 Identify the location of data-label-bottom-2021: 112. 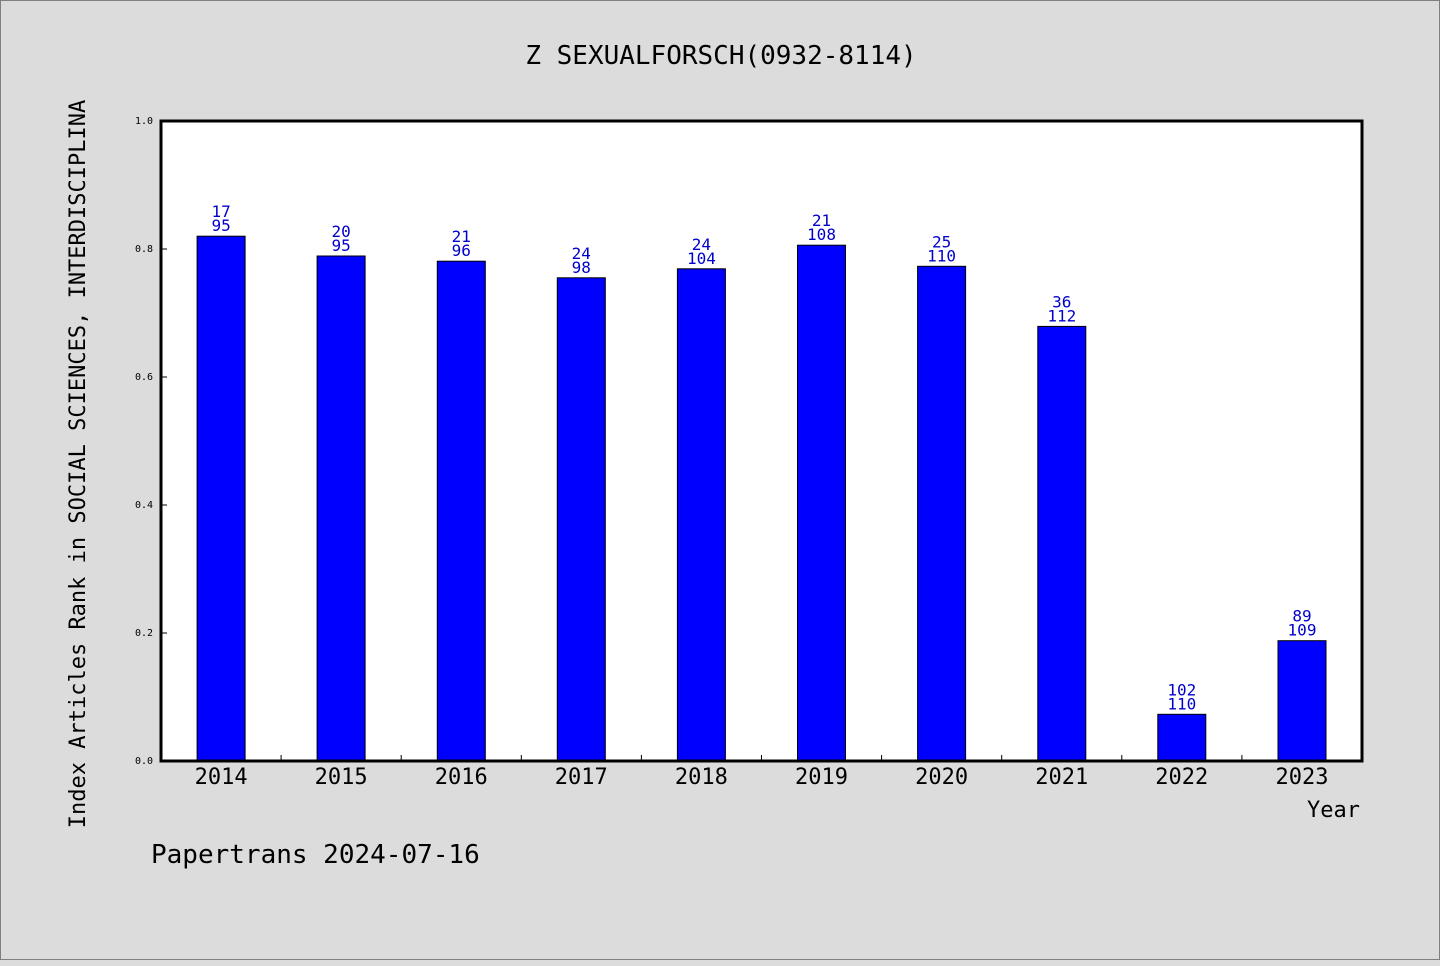
(1061, 315).